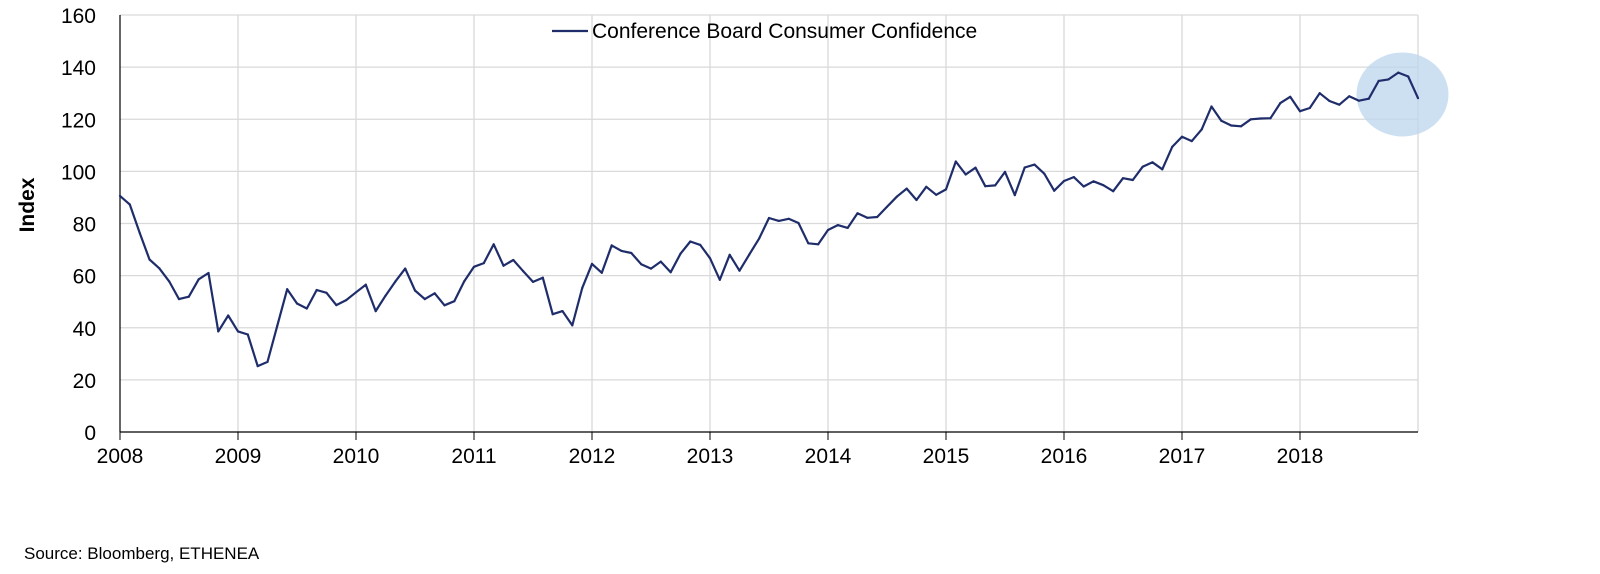 Image resolution: width=1600 pixels, height=574 pixels. Describe the element at coordinates (78, 172) in the screenshot. I see `y-tick-label: 100` at that location.